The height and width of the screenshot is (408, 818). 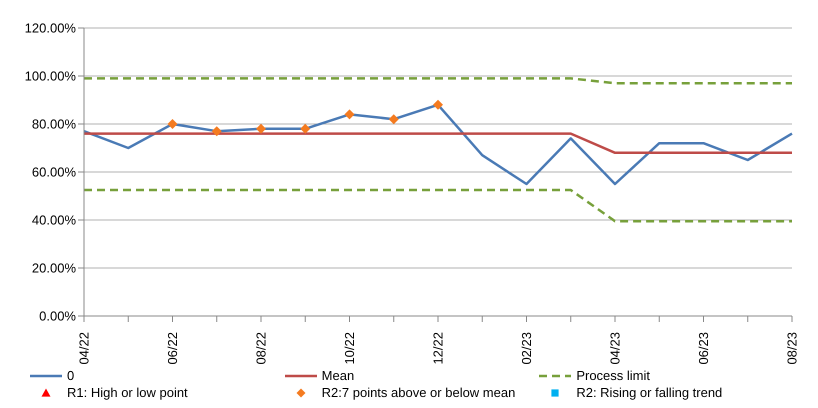 I want to click on y-tick-label: 20.00%, so click(x=54, y=268).